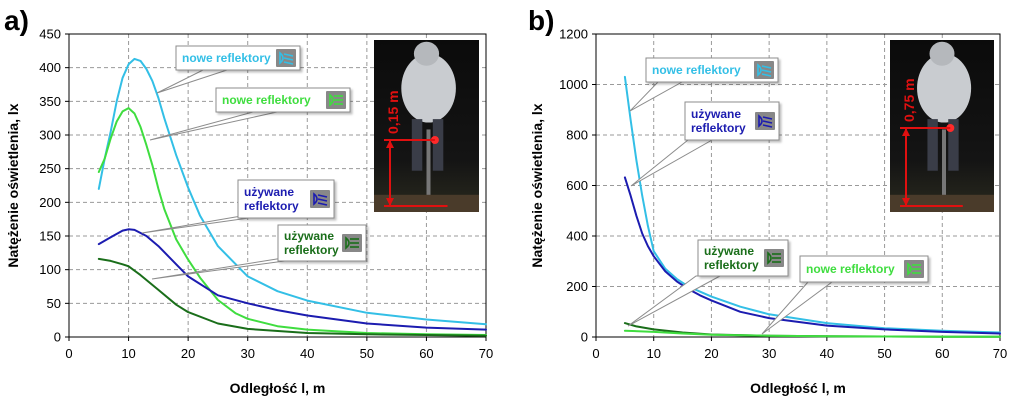  Describe the element at coordinates (942, 126) in the screenshot. I see `cyclist-photo: 0,75 m` at that location.